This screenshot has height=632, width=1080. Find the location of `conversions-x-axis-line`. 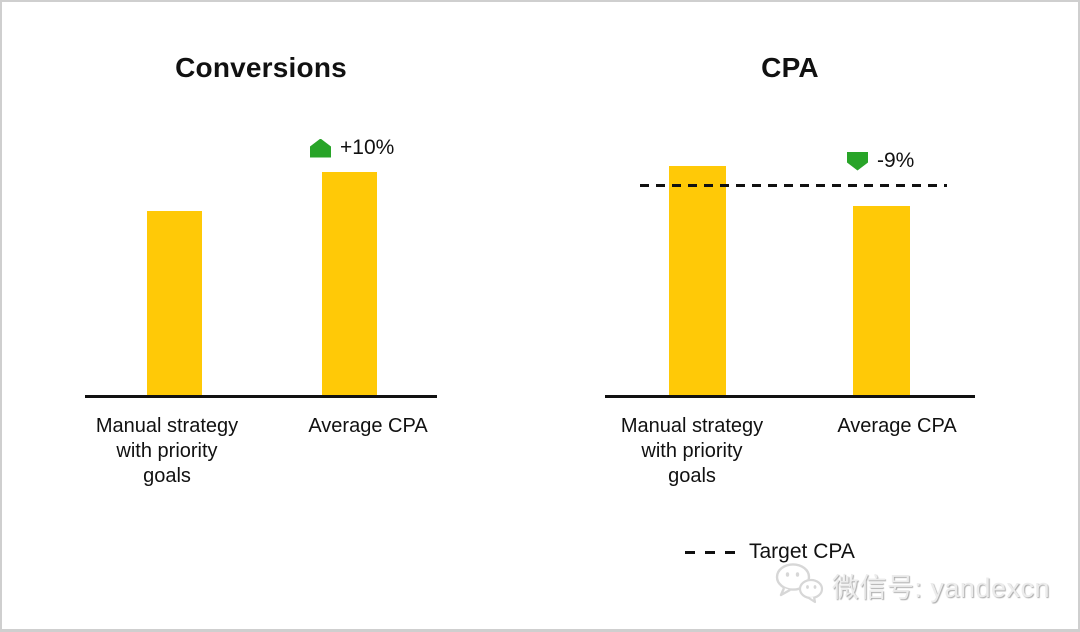

conversions-x-axis-line is located at coordinates (261, 396).